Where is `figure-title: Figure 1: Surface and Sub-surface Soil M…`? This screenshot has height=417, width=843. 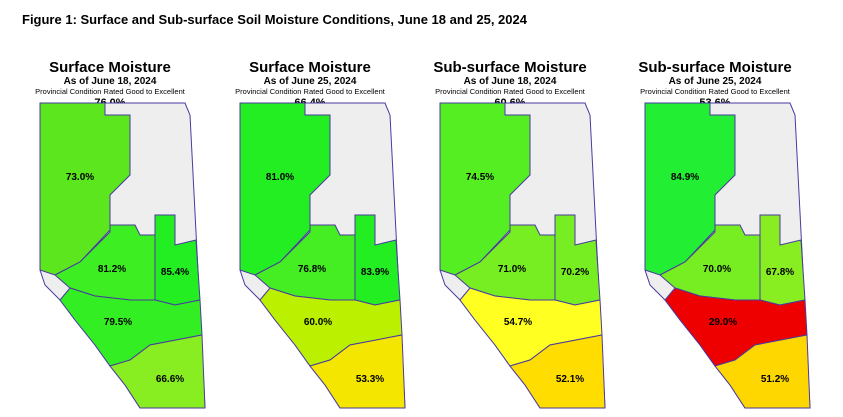 figure-title: Figure 1: Surface and Sub-surface Soil M… is located at coordinates (275, 19).